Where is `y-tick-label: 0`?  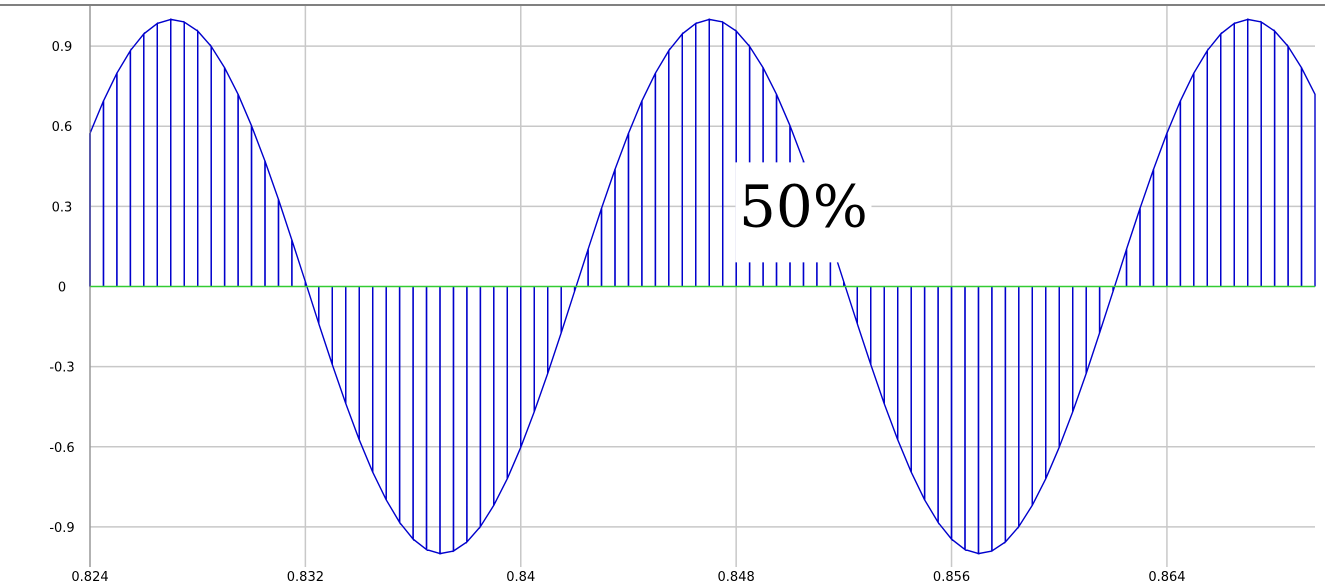
y-tick-label: 0 is located at coordinates (62, 288).